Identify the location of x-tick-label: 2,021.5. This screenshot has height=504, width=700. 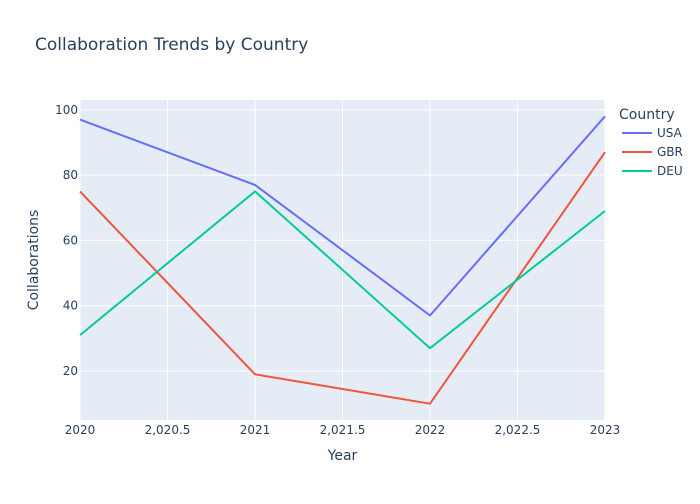
(343, 430).